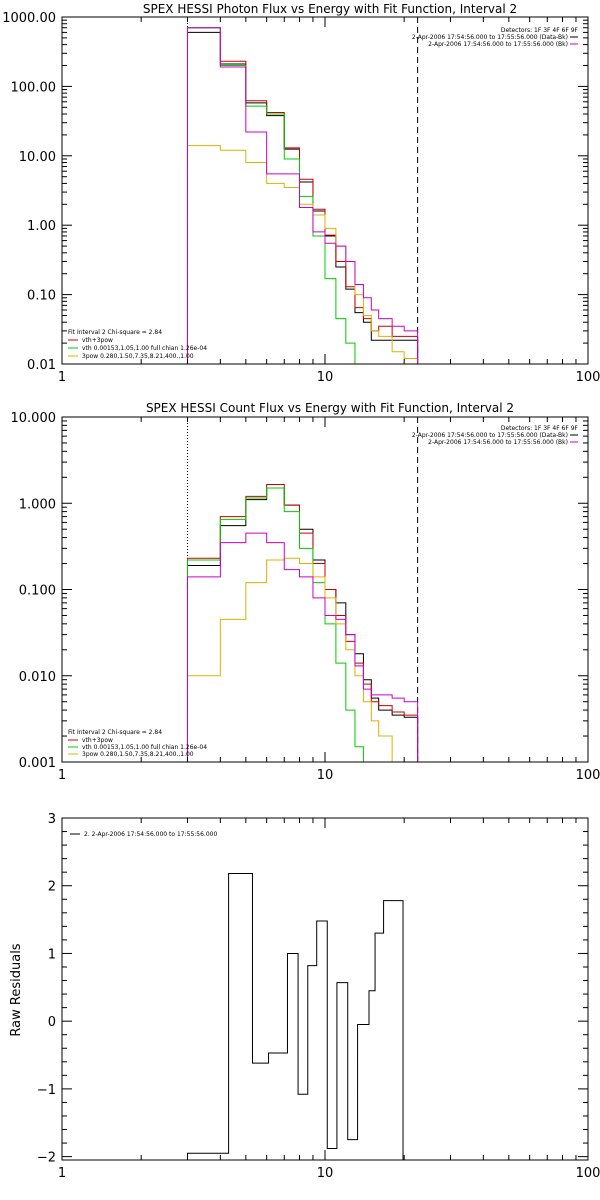 This screenshot has height=1200, width=600. I want to click on y-tick-label: 0.10, so click(41, 296).